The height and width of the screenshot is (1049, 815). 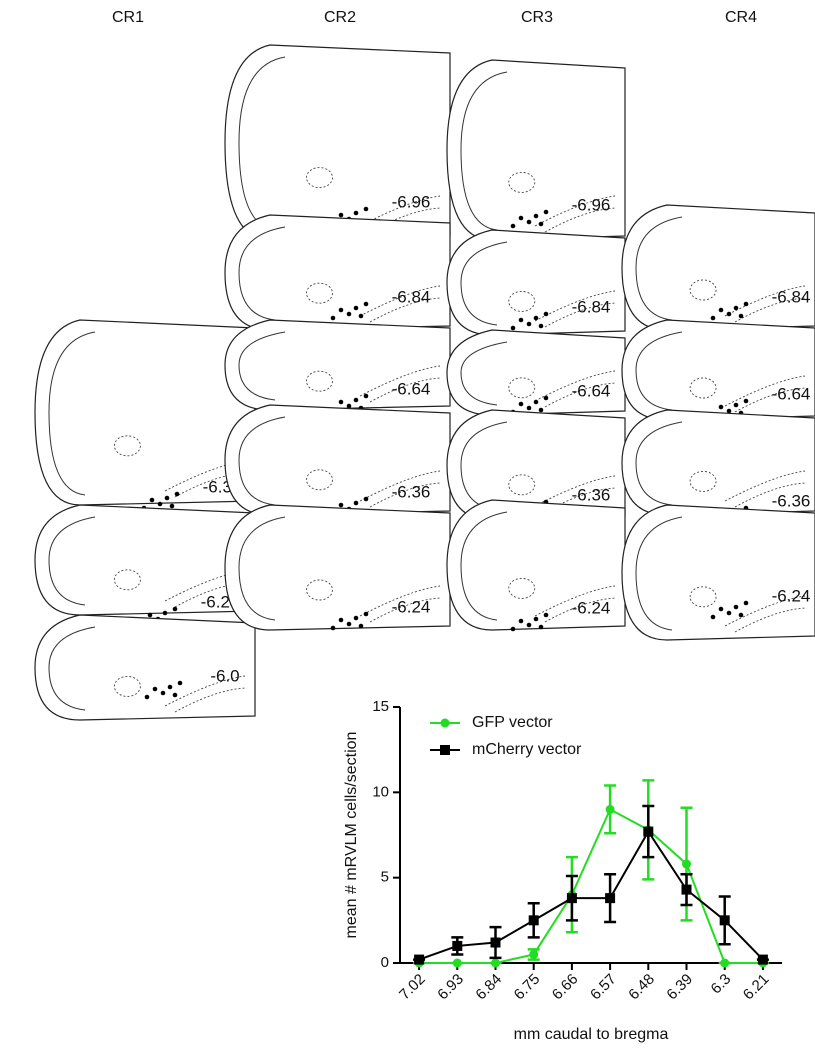 What do you see at coordinates (527, 987) in the screenshot?
I see `x-tick-label: 6.75` at bounding box center [527, 987].